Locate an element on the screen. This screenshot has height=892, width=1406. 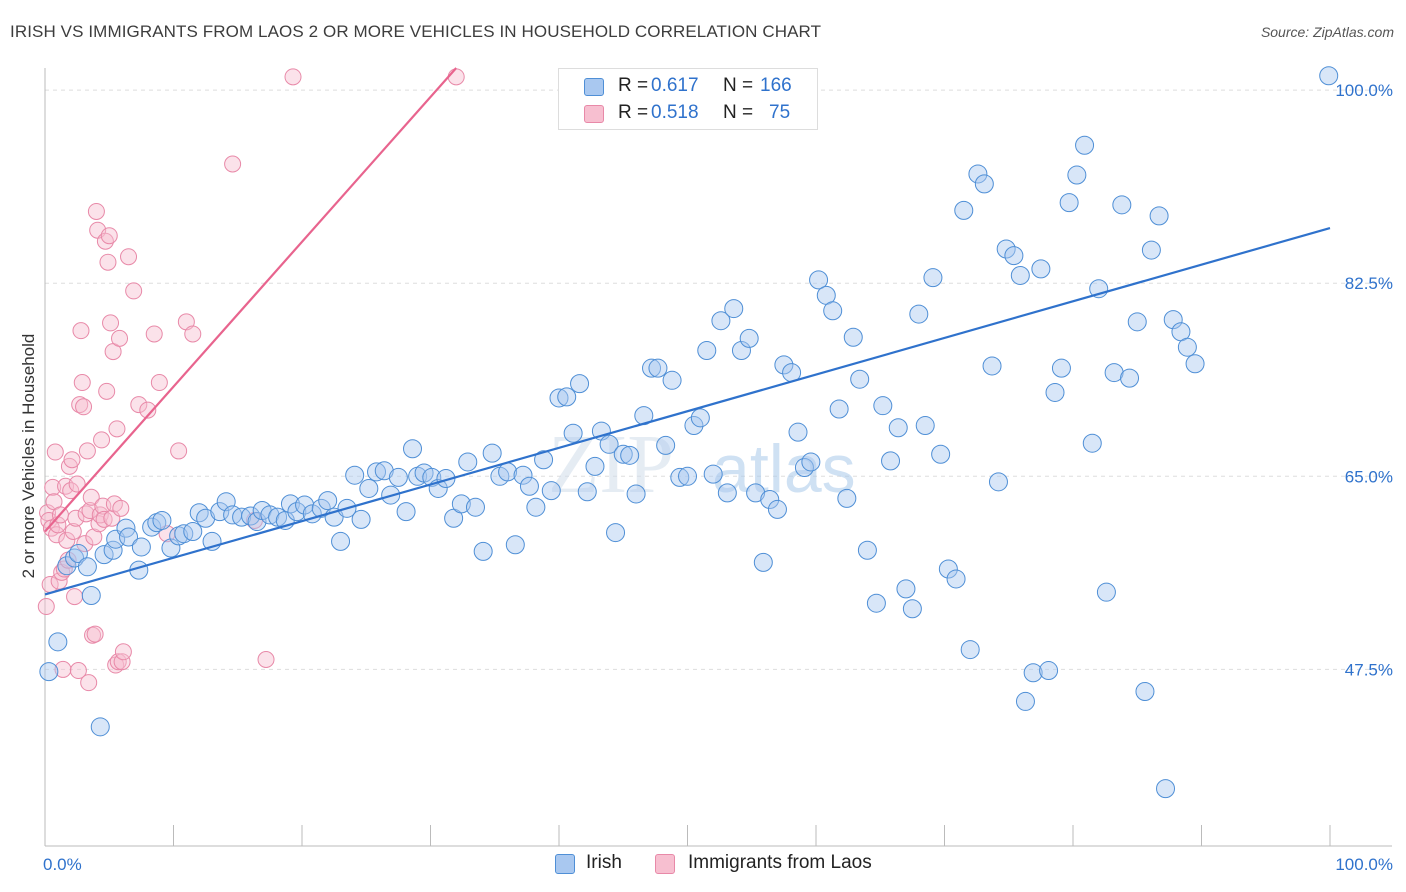
y-tick-label: 65.0% is located at coordinates (1369, 476).